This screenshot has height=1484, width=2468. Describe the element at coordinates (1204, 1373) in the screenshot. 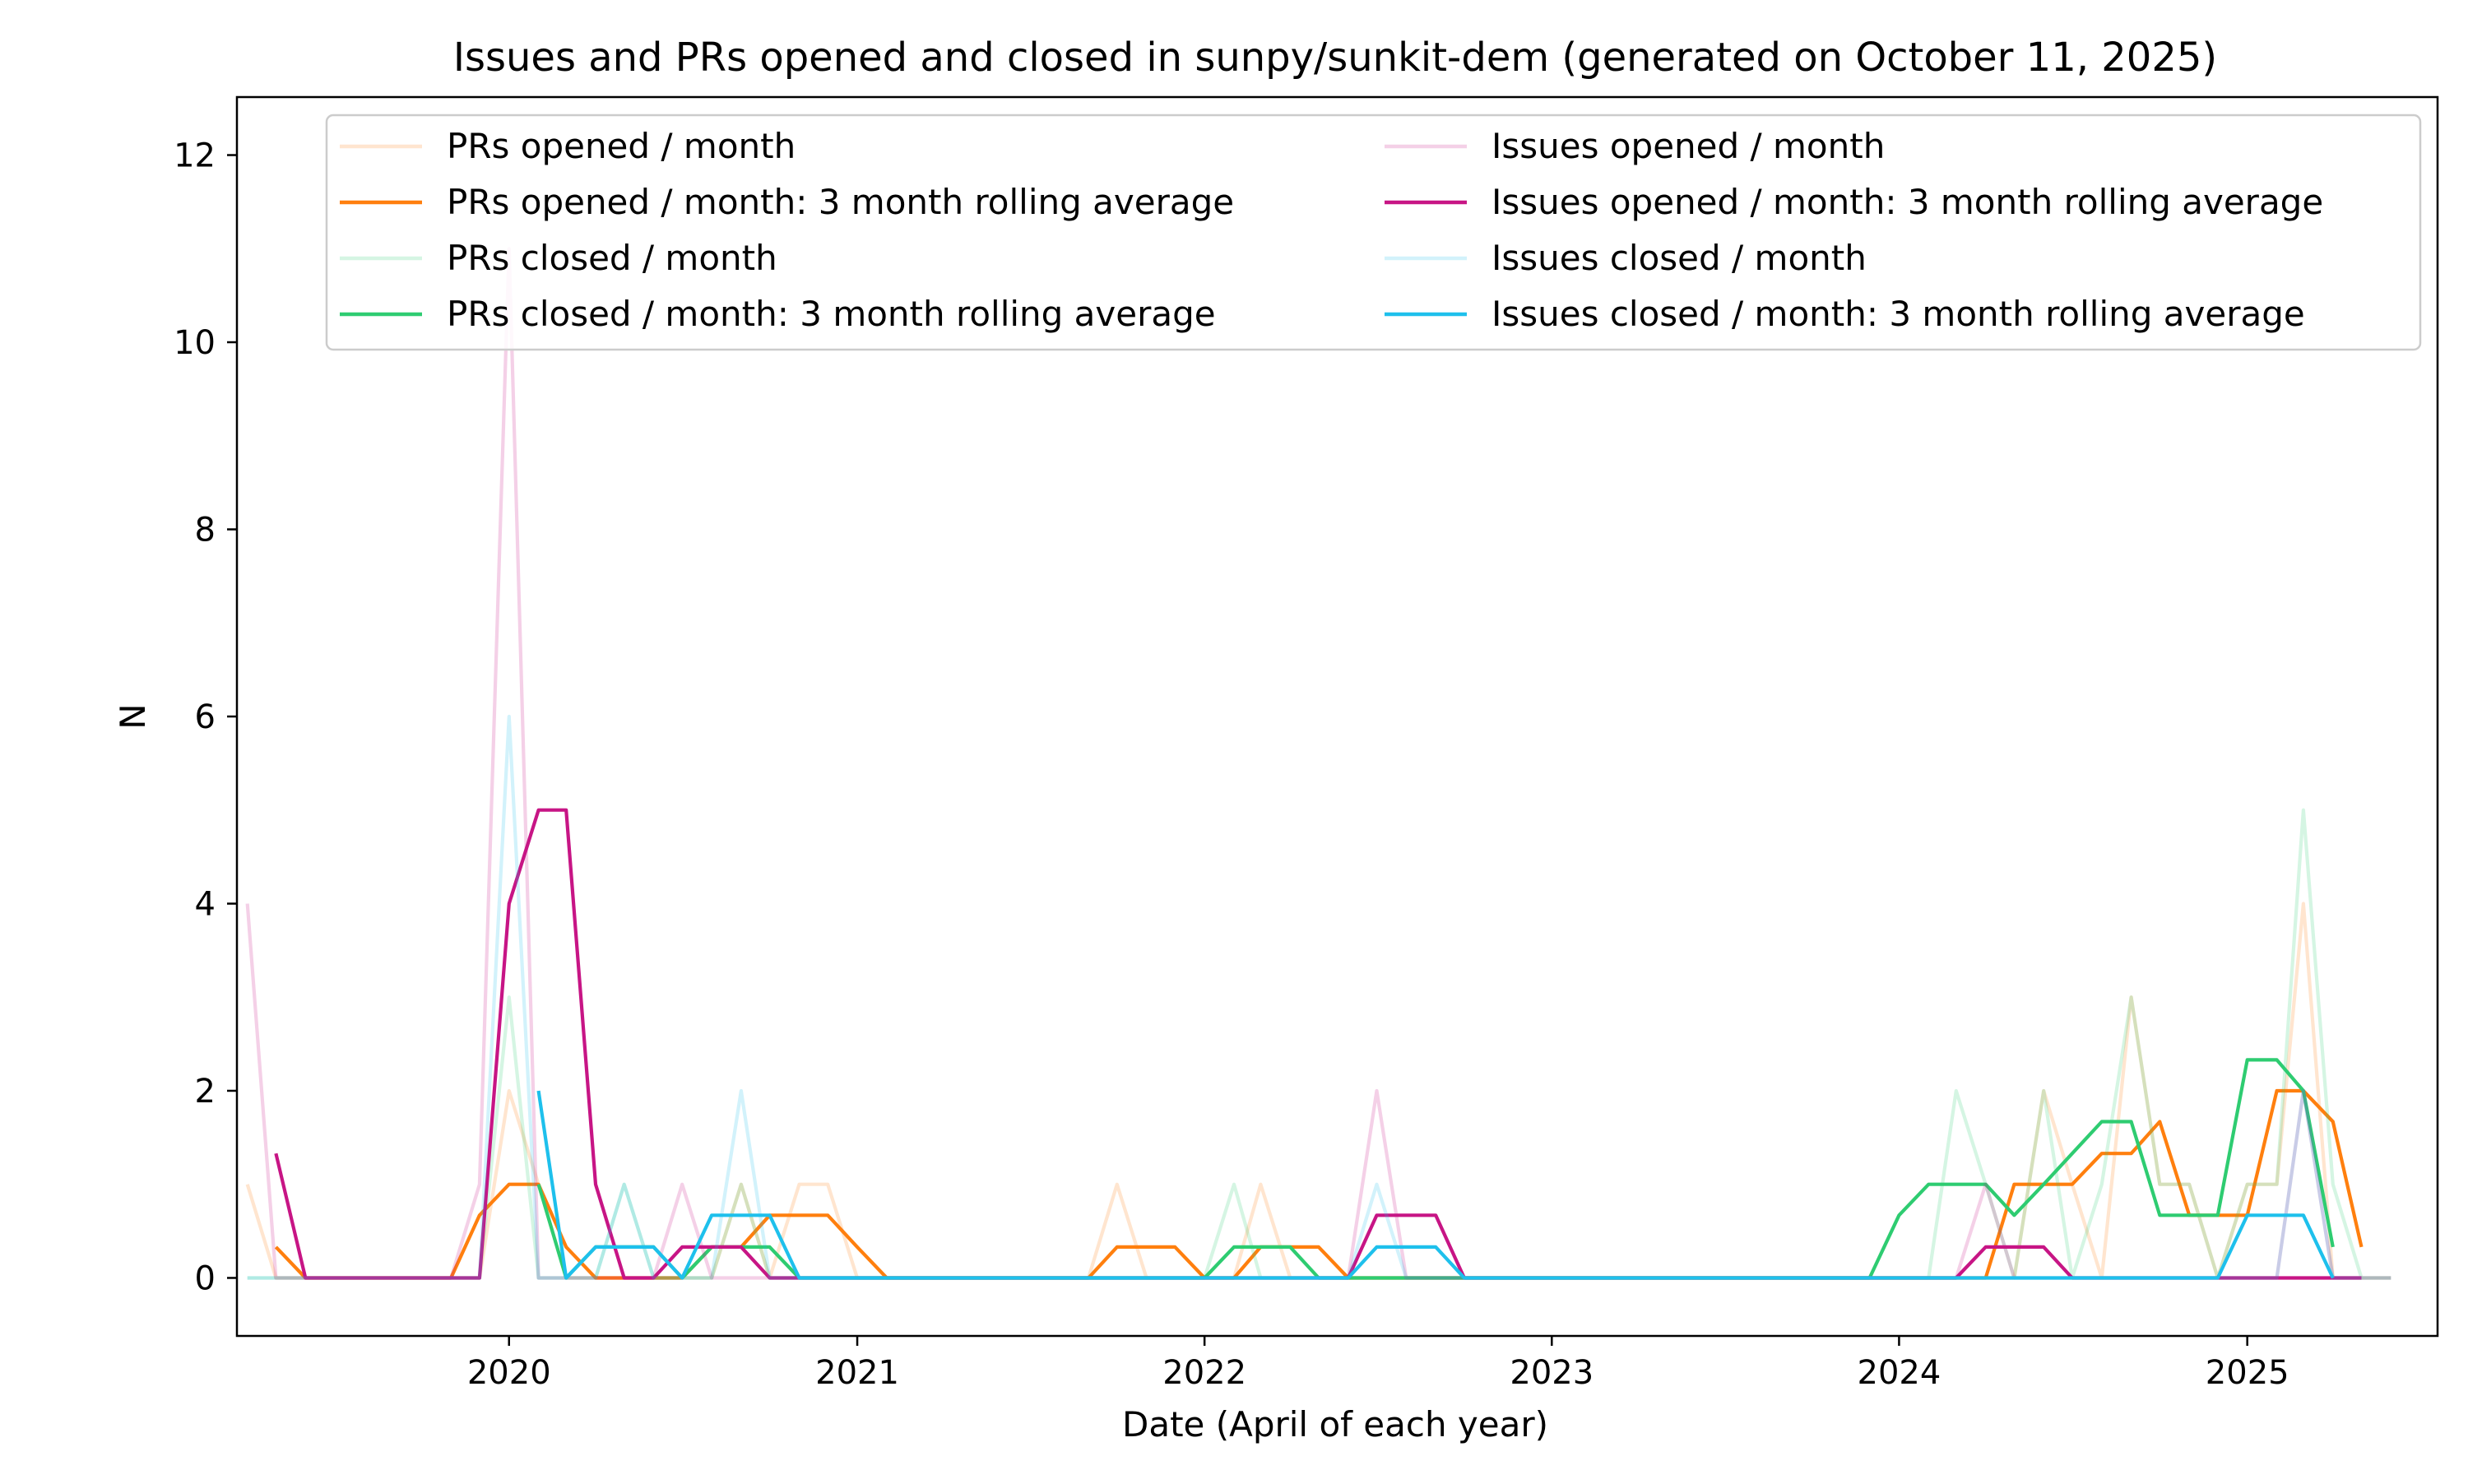

I see `x-tick-label: 2022` at that location.